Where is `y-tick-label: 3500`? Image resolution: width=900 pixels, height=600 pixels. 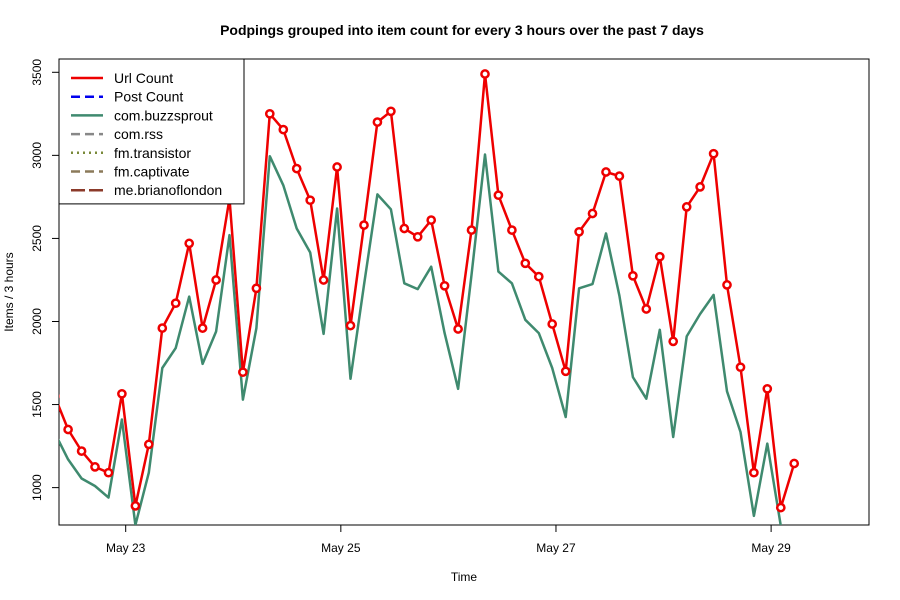
y-tick-label: 3500 is located at coordinates (37, 72).